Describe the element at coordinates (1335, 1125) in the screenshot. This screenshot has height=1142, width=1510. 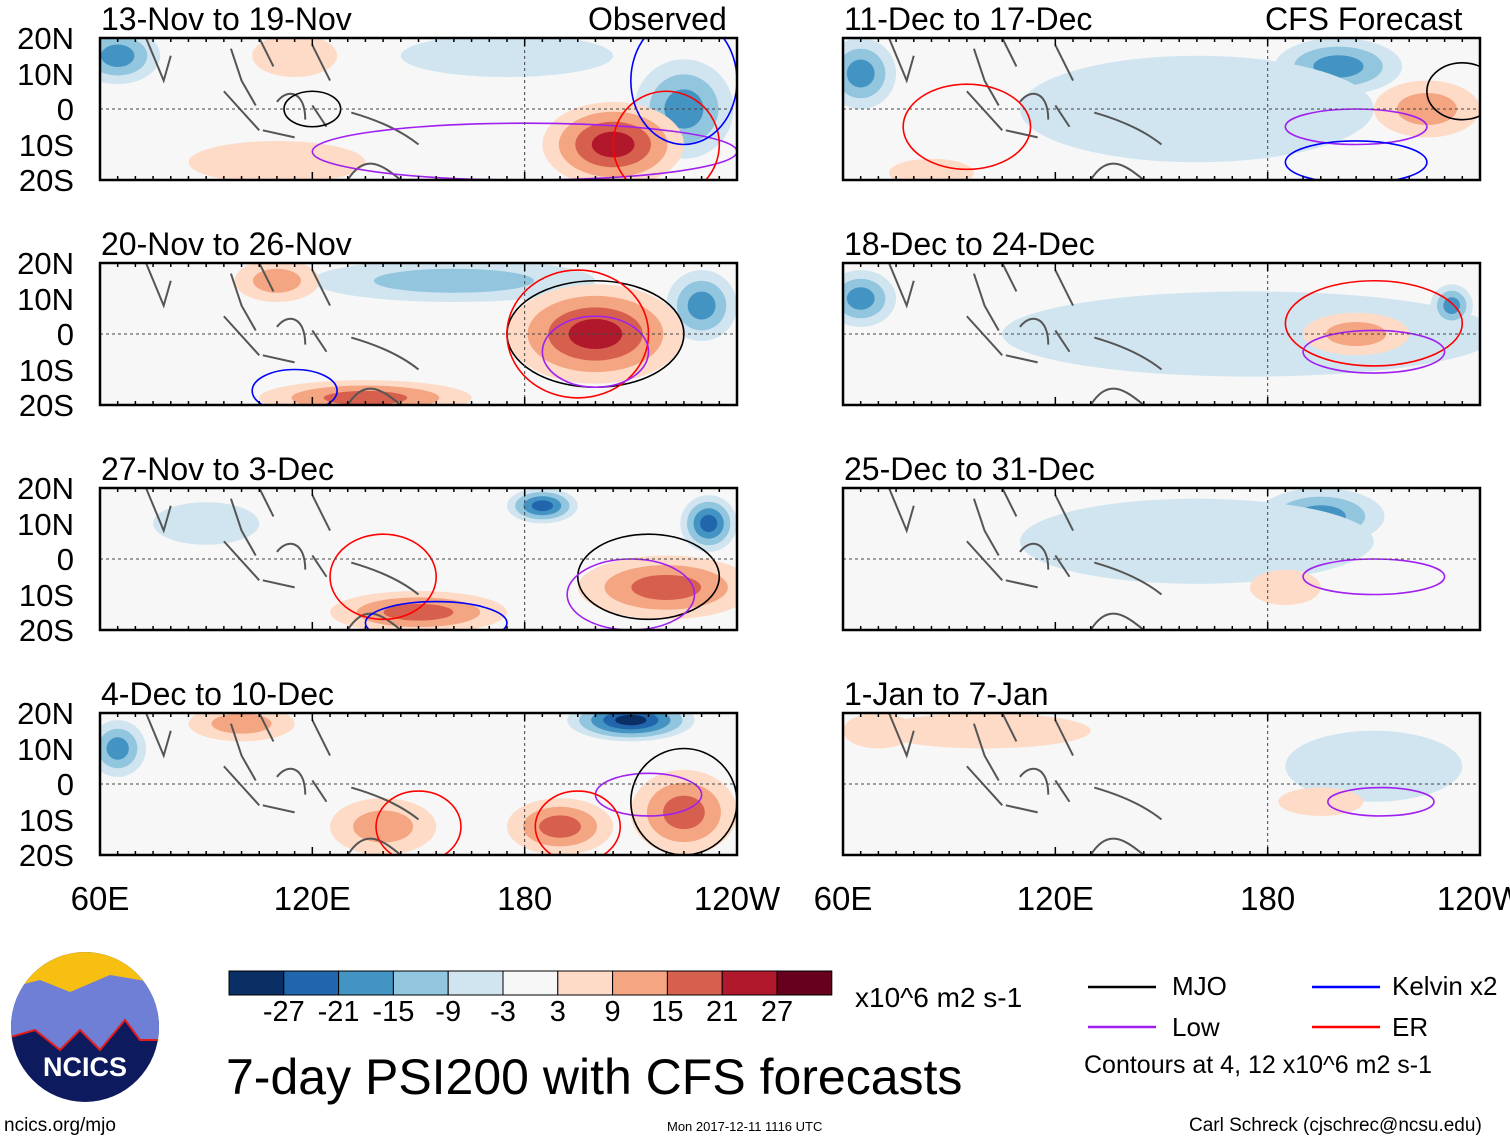
I see `footer-credit: Carl Schreck (cjschrec@ncsu.edu)` at that location.